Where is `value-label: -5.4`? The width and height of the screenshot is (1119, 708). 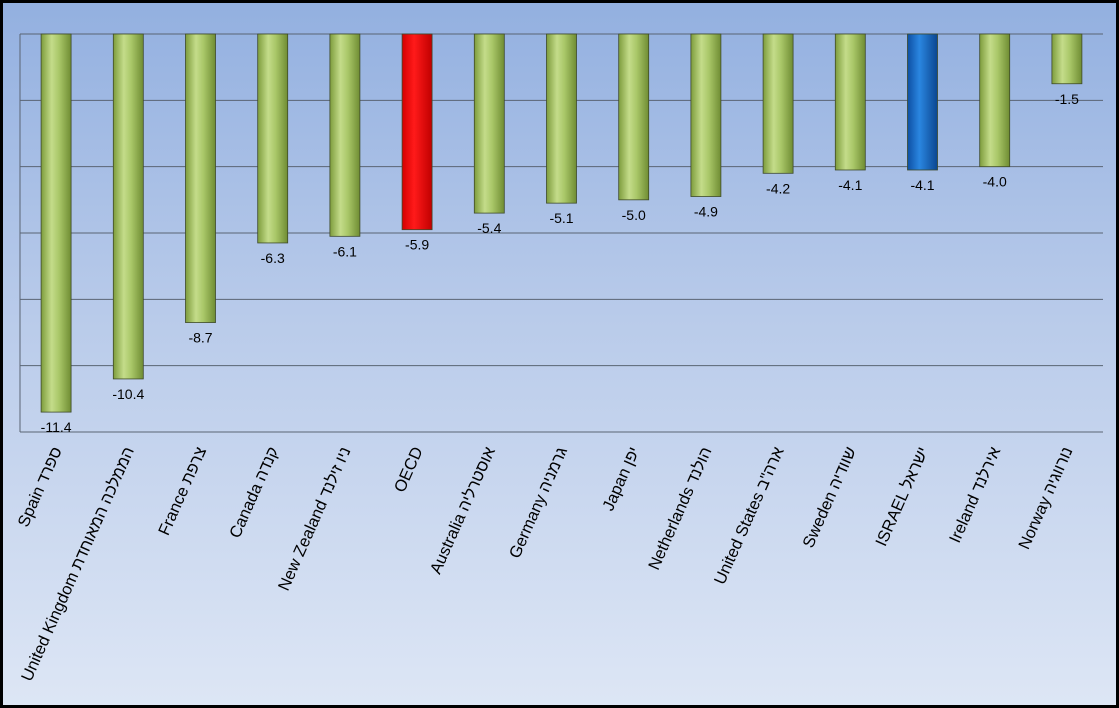 value-label: -5.4 is located at coordinates (489, 228).